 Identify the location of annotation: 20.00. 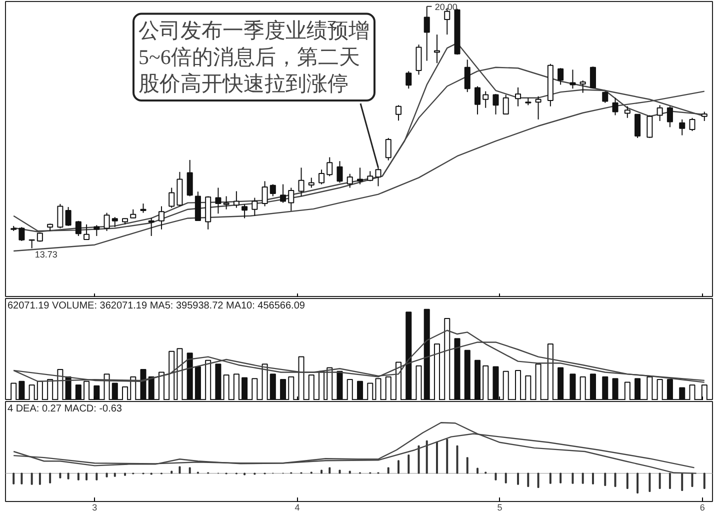
(446, 7).